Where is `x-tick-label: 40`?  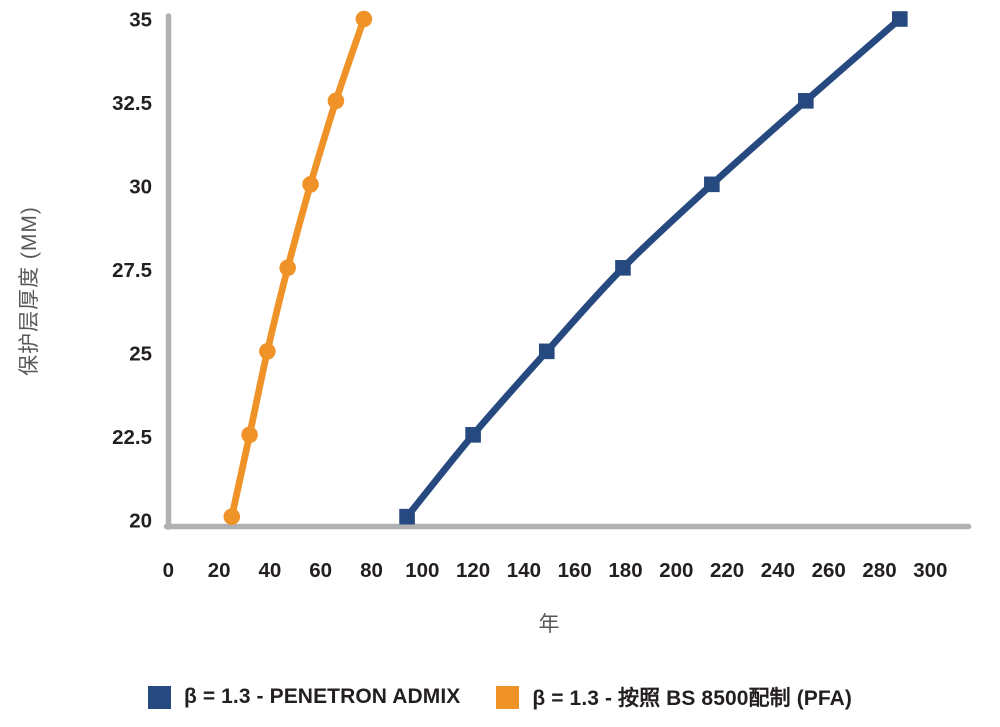
x-tick-label: 40 is located at coordinates (269, 570).